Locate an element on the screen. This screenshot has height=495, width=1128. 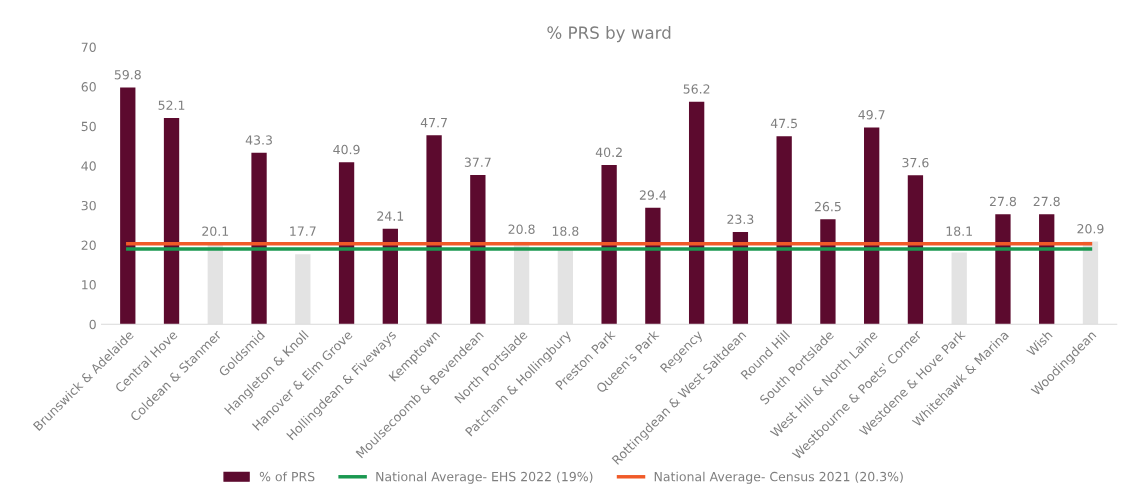
data-label: 56.2 is located at coordinates (696, 89).